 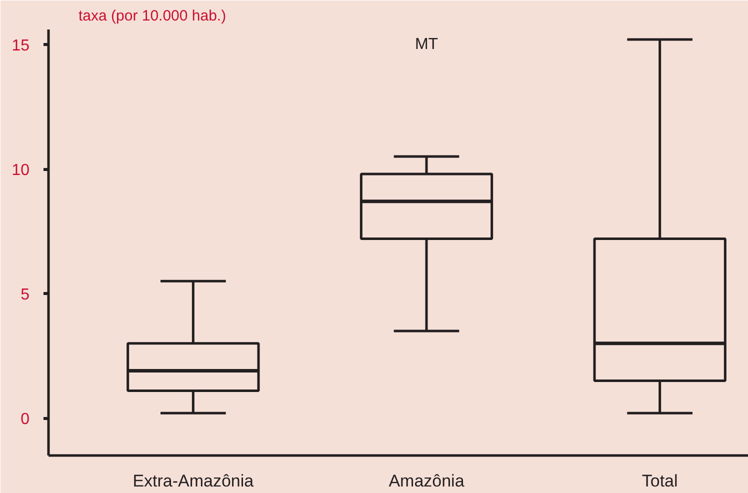 What do you see at coordinates (426, 44) in the screenshot?
I see `chart-title: MT` at bounding box center [426, 44].